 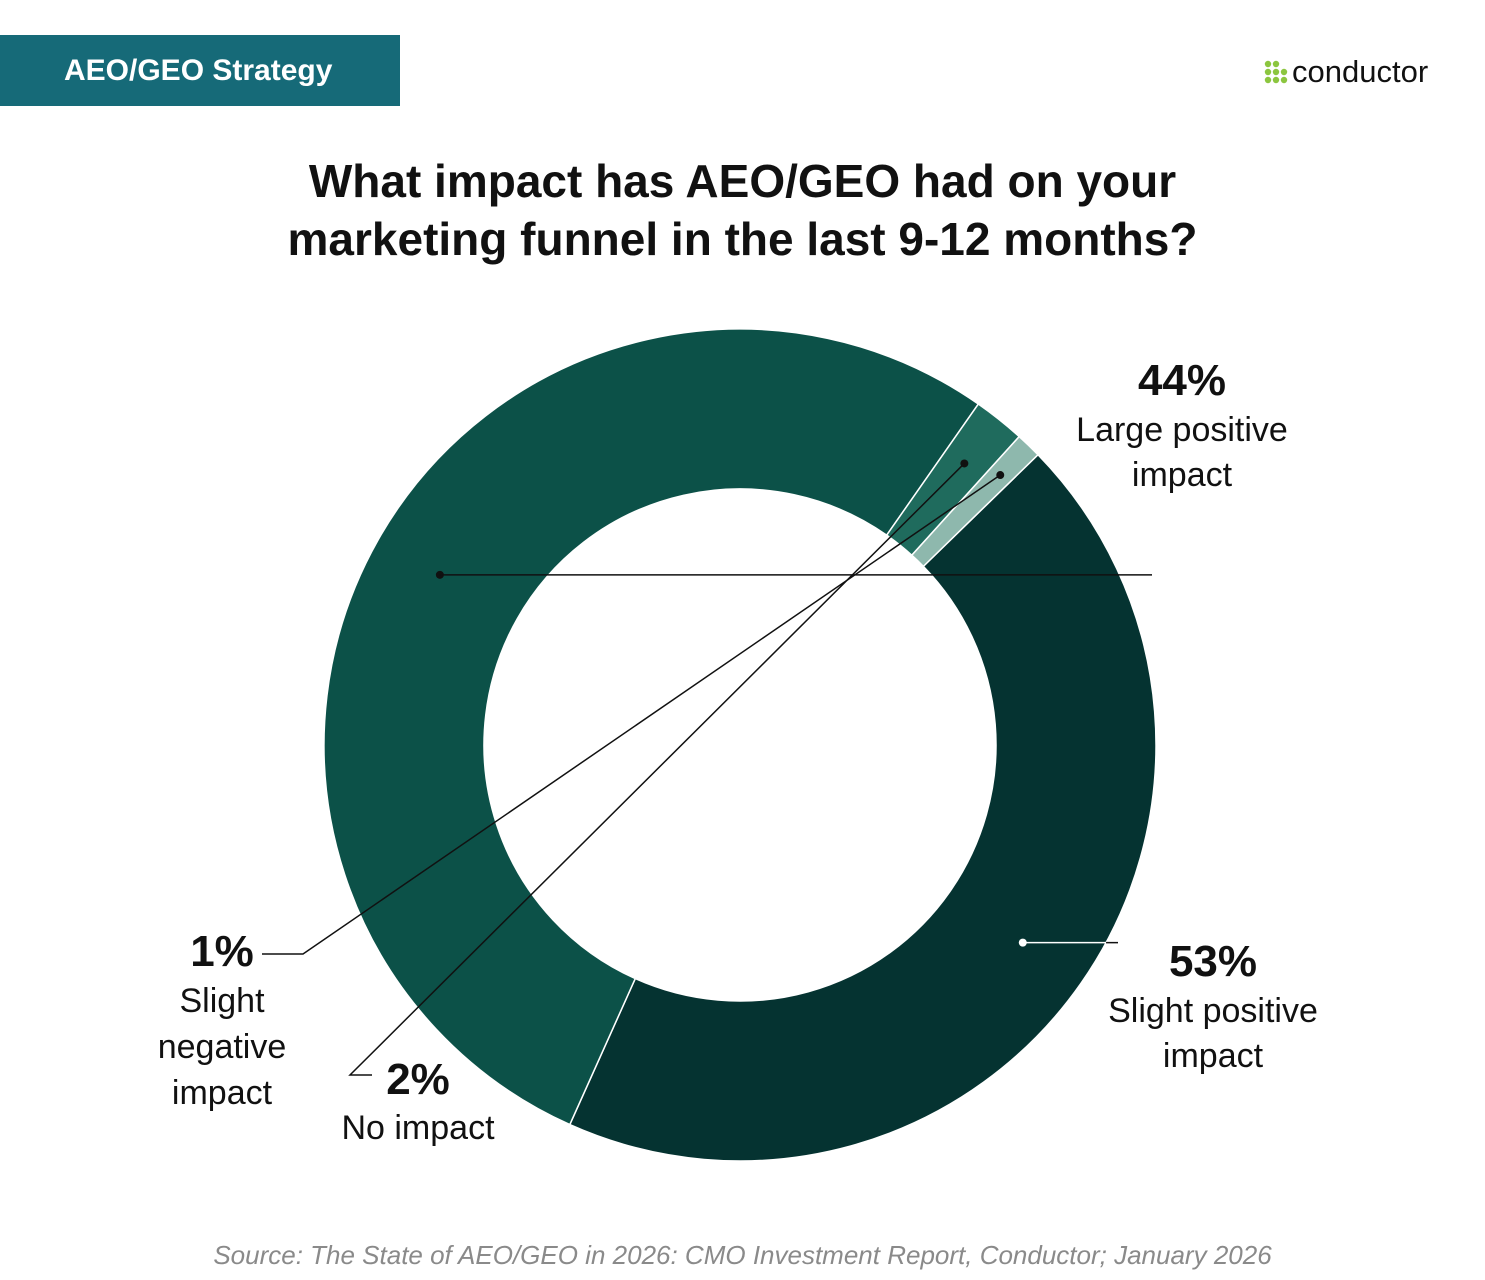 I want to click on chart-title-line-1: What impact has AEO/GEO had on your, so click(x=742, y=181).